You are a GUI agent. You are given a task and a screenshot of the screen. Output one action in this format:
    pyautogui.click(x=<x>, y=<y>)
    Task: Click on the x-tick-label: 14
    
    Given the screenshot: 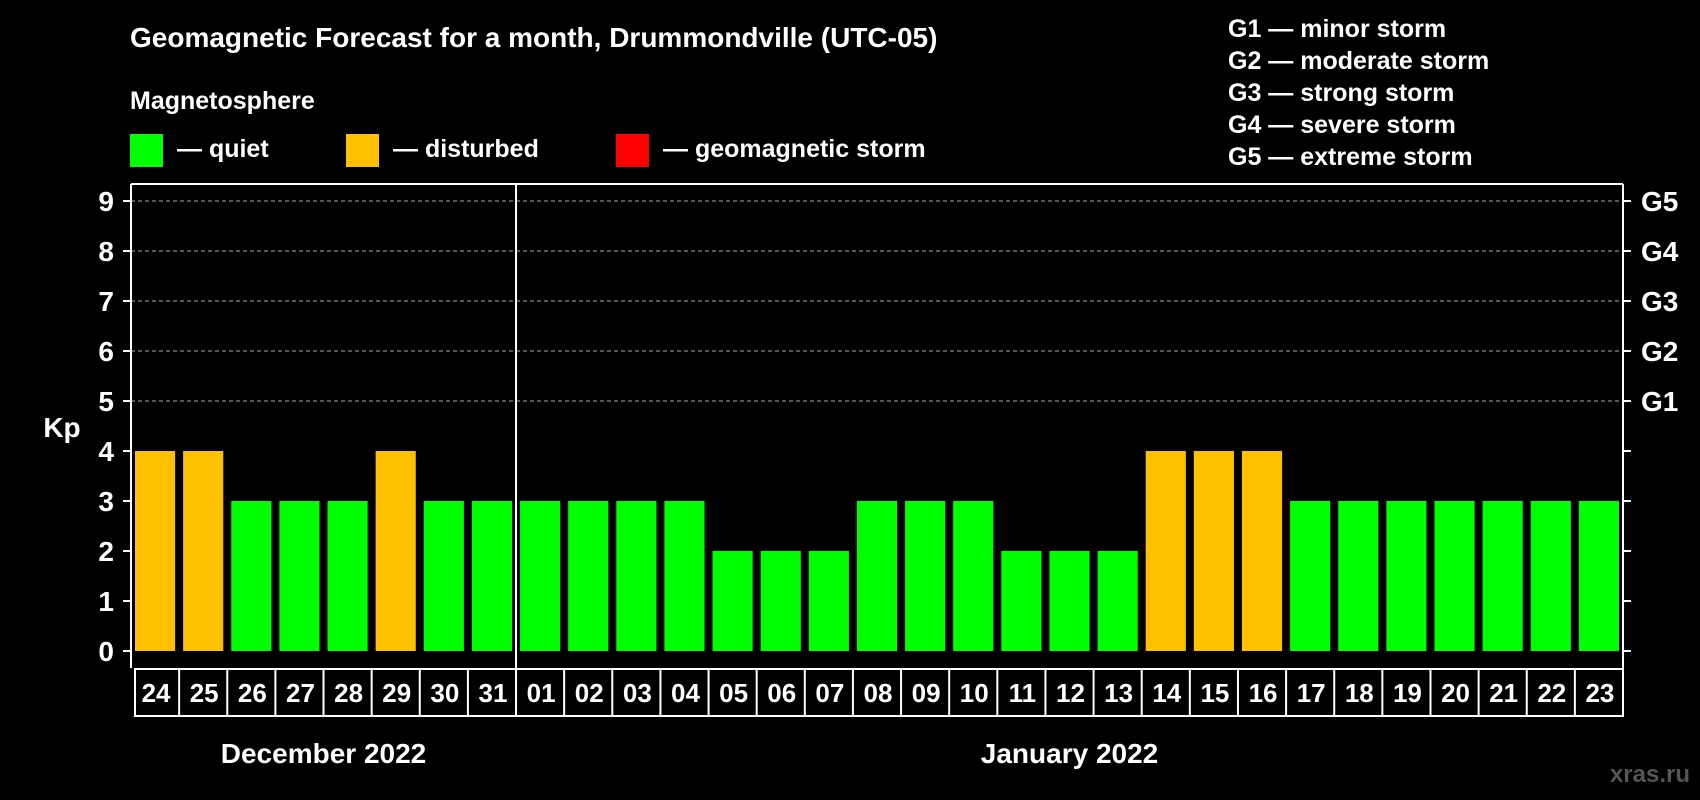 What is the action you would take?
    pyautogui.click(x=1166, y=693)
    